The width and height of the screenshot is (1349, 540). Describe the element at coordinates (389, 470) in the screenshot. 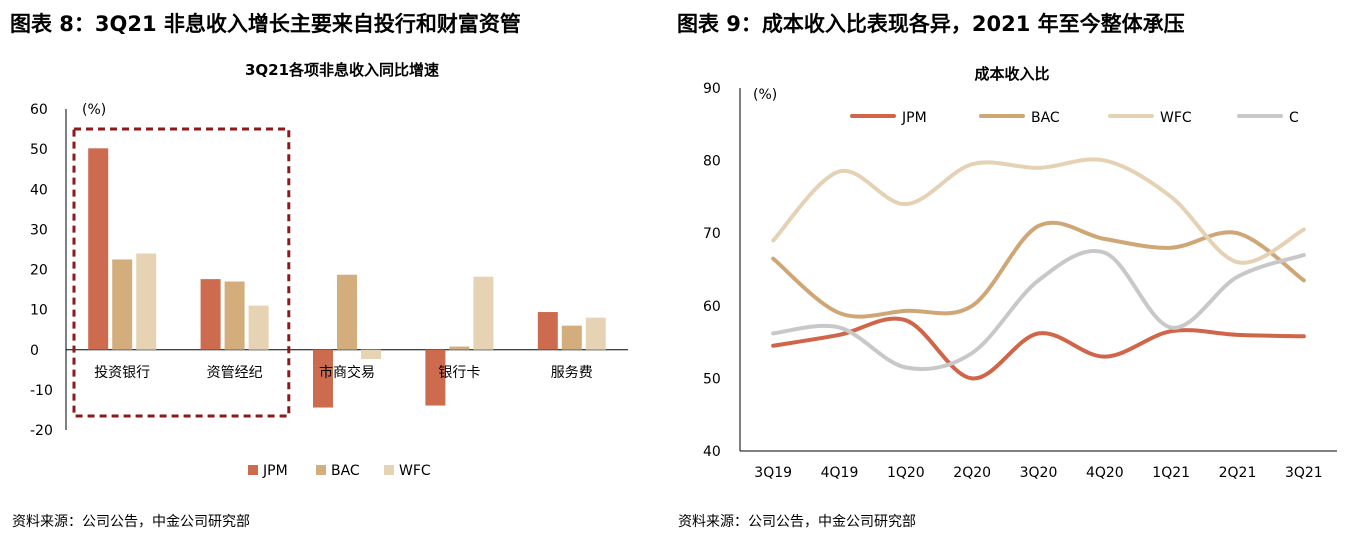

I see `bar-legend-swatch-wfc` at that location.